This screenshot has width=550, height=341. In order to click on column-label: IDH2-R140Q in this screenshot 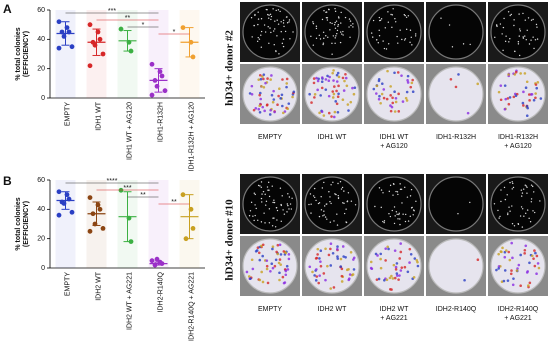, I will do `click(518, 309)`.